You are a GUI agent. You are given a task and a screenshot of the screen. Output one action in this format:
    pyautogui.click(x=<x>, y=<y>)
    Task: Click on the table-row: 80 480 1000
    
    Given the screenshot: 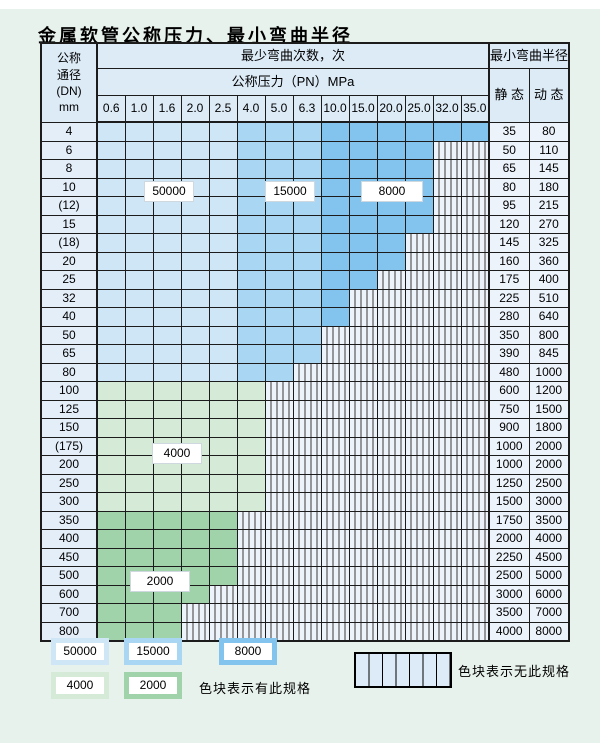 What is the action you would take?
    pyautogui.click(x=305, y=372)
    